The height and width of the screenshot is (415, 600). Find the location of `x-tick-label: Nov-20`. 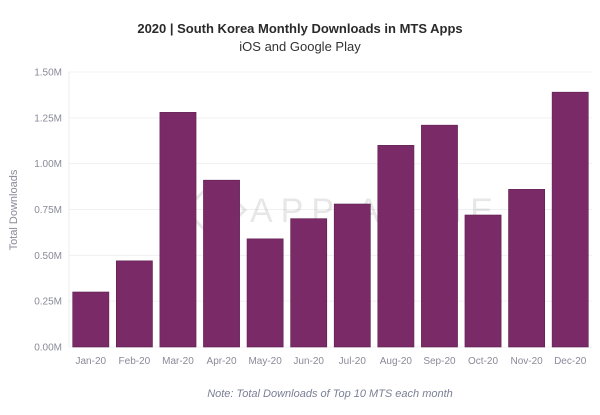

x-tick-label: Nov-20 is located at coordinates (527, 361).